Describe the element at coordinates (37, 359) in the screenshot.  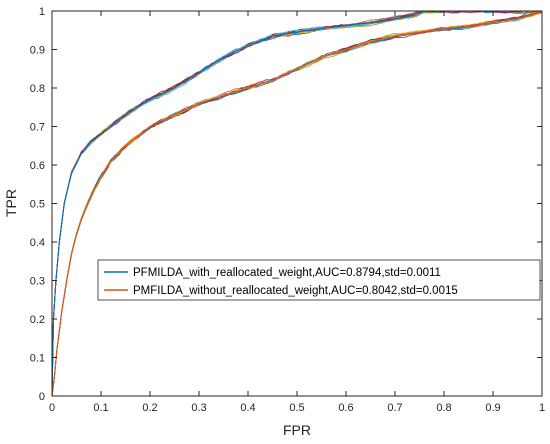
I see `y-tick-label: 0.1` at that location.